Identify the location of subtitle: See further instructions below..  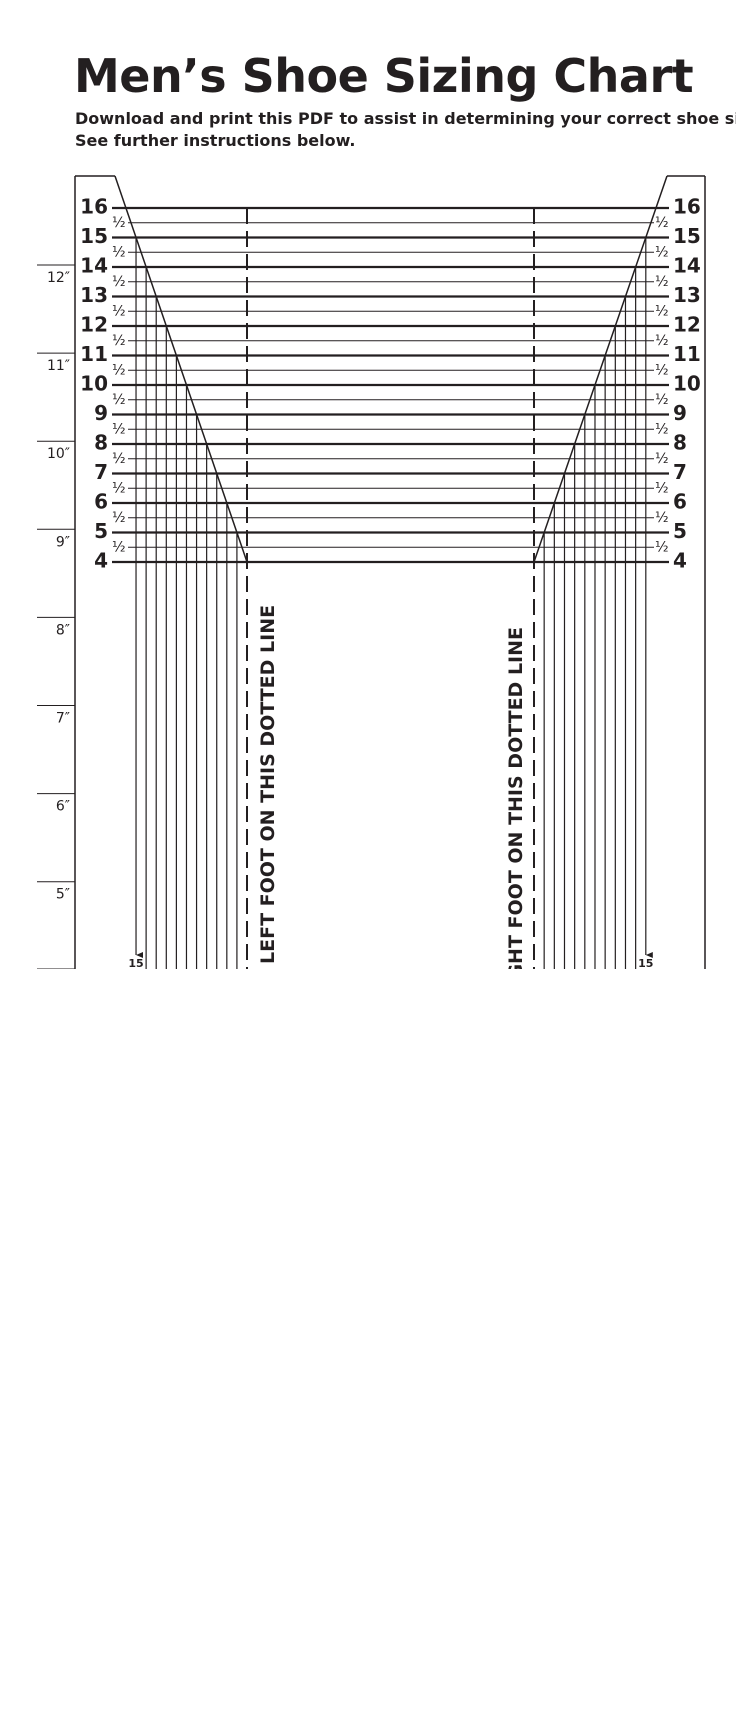
(215, 140).